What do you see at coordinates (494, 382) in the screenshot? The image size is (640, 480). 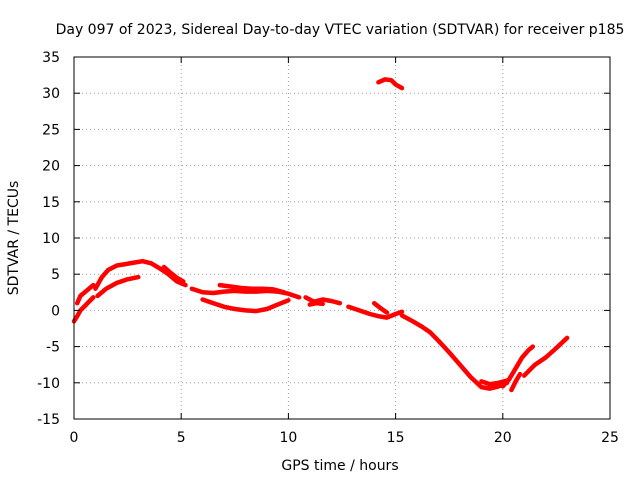 I see `series-arc-n` at bounding box center [494, 382].